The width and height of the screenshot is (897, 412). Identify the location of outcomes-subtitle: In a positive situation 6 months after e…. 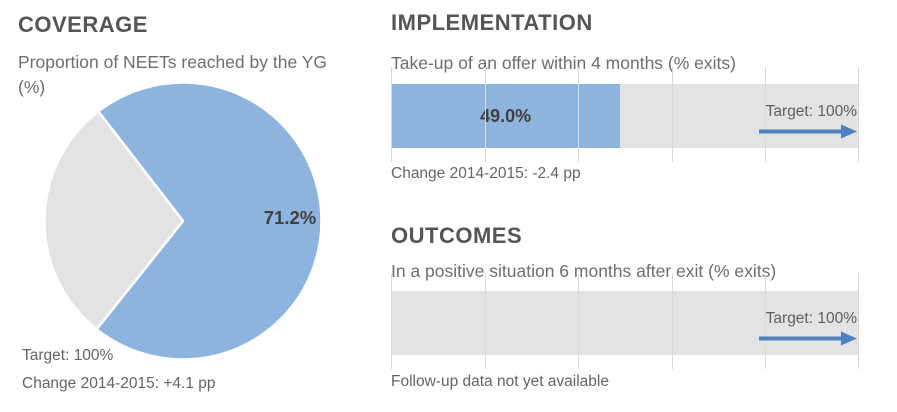
(584, 271).